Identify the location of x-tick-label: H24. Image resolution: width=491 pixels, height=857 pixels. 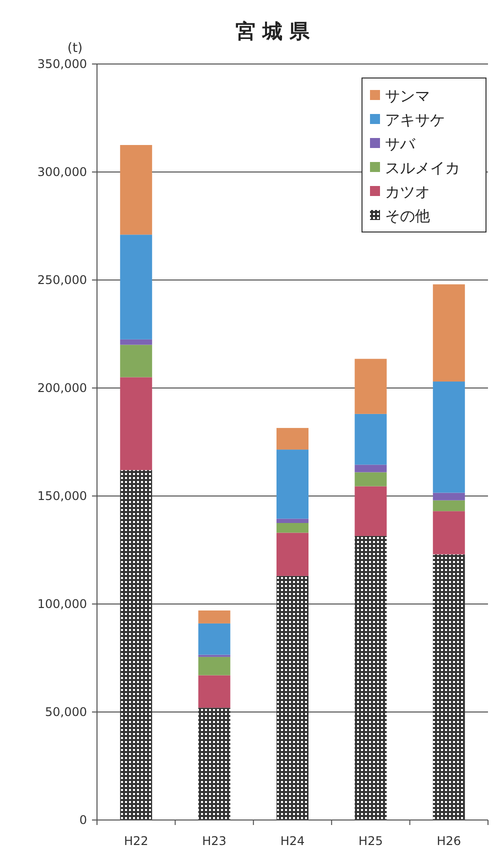
(292, 841).